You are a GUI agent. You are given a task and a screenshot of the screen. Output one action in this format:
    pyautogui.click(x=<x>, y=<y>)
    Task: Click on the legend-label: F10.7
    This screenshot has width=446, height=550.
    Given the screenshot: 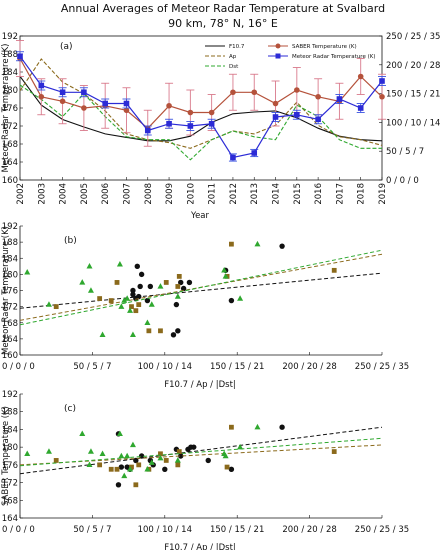 What is the action you would take?
    pyautogui.click(x=237, y=47)
    